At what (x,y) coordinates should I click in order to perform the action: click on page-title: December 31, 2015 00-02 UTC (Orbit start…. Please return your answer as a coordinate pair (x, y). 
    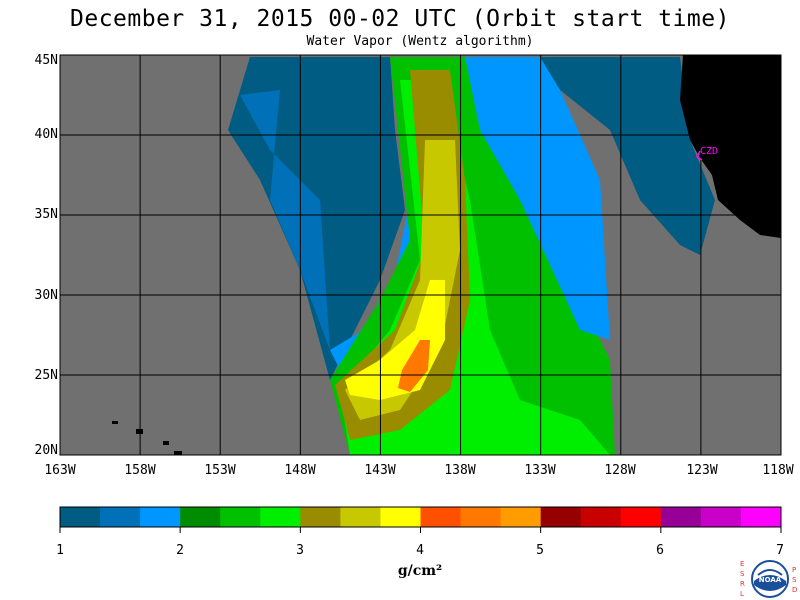
    Looking at the image, I should click on (400, 19).